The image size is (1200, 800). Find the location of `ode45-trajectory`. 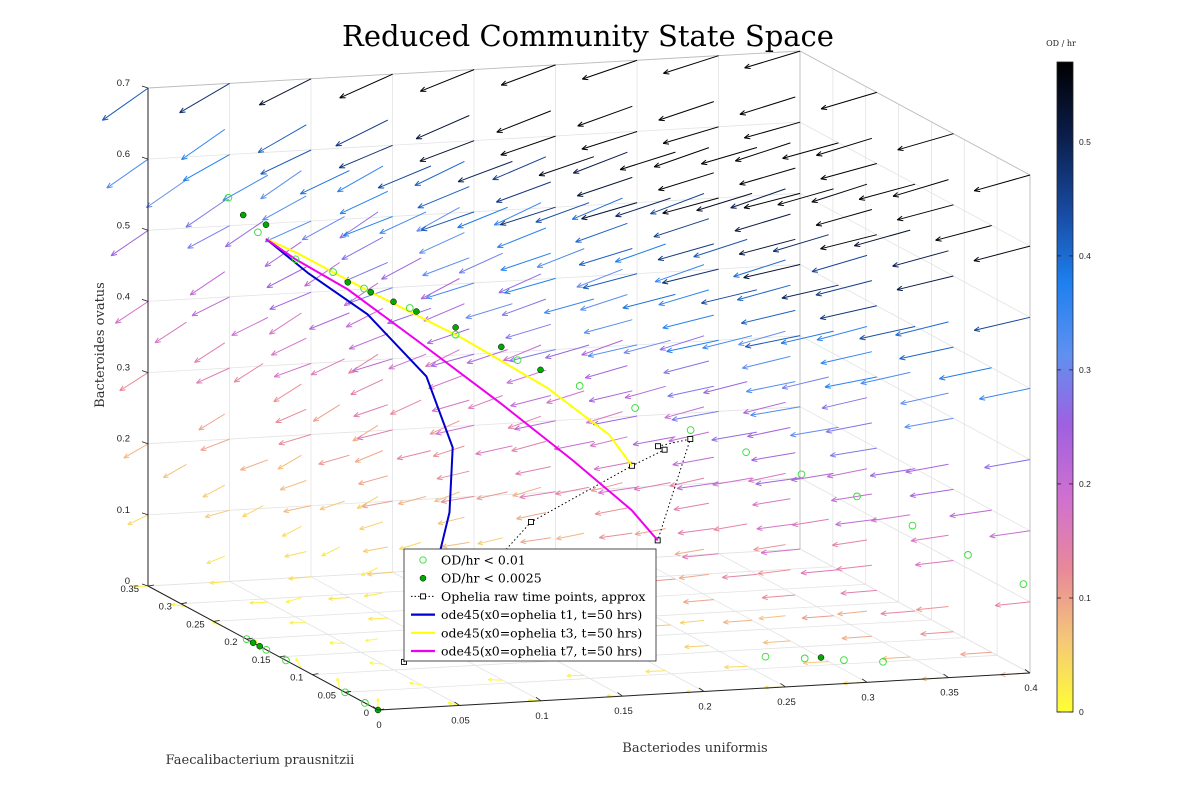

ode45-trajectory is located at coordinates (449, 352).